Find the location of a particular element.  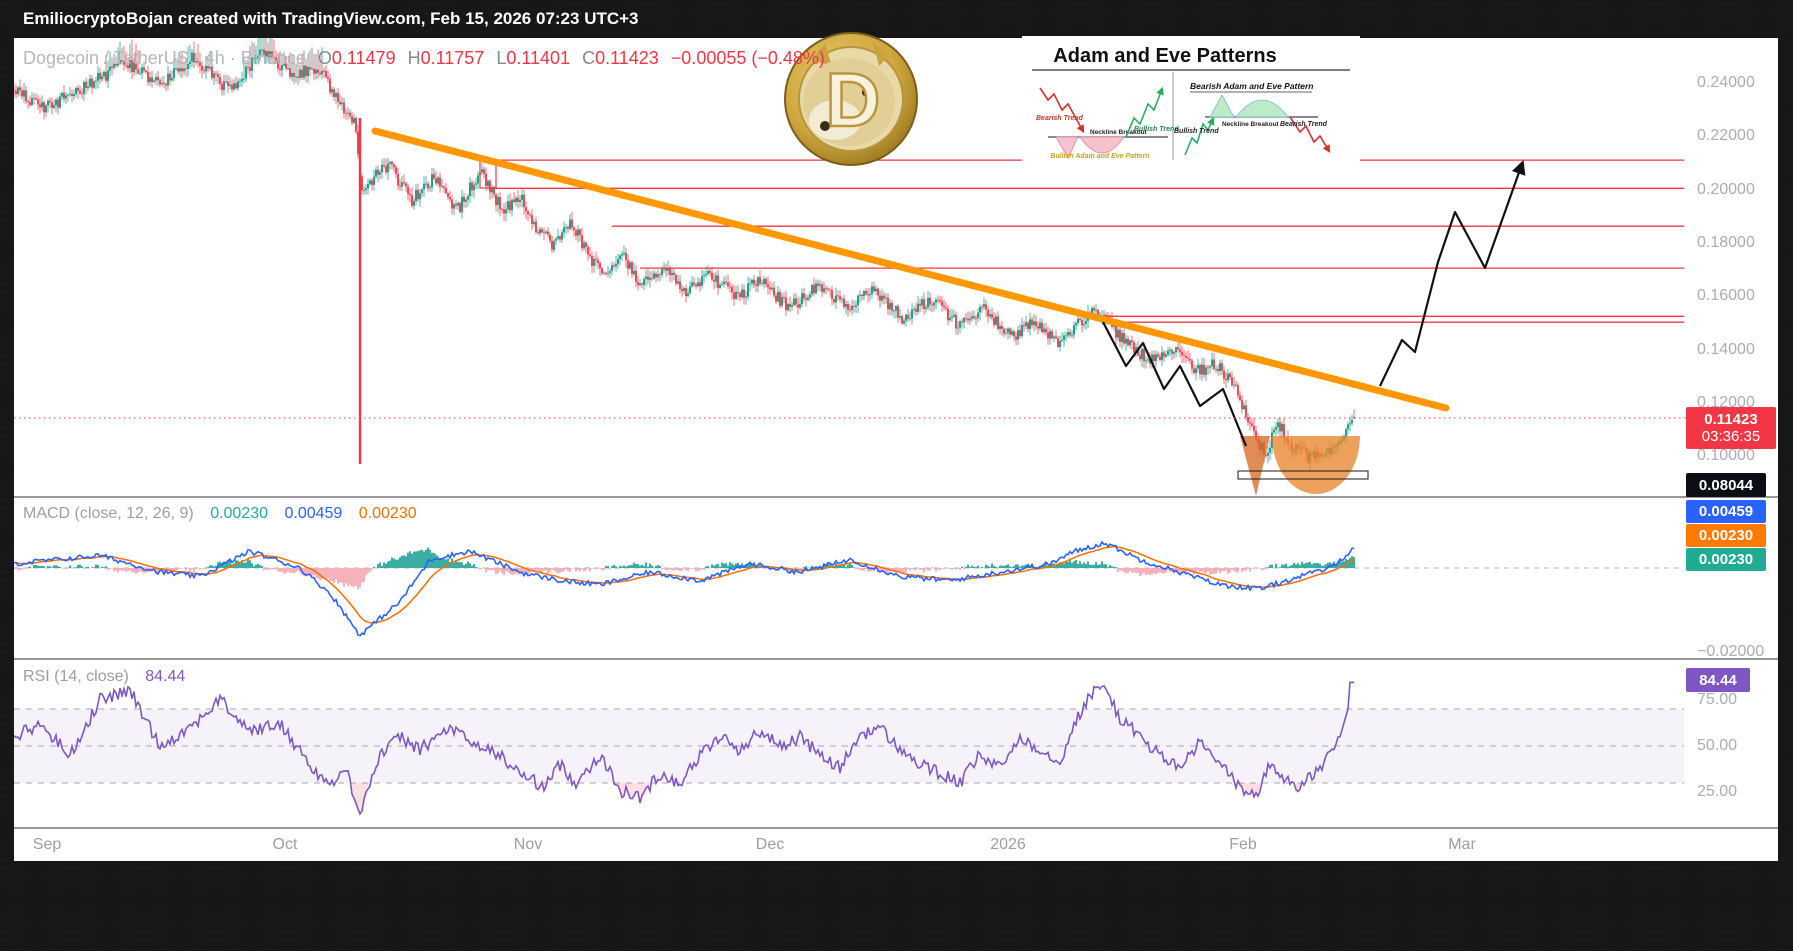

price-scale-label: 0.14000 is located at coordinates (1726, 349).